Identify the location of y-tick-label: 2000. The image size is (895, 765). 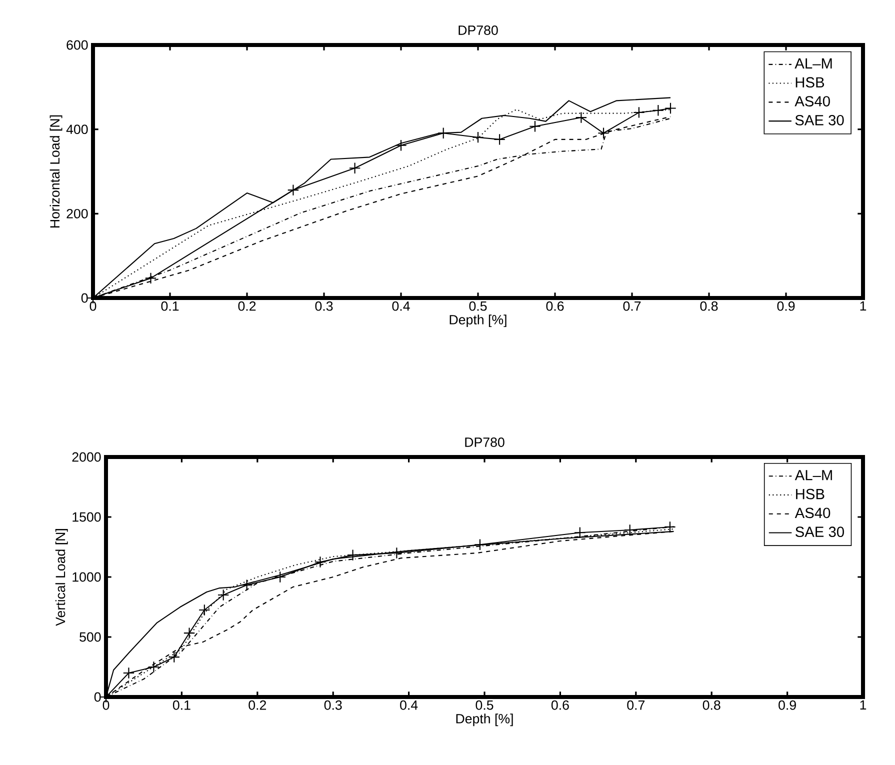
(86, 457).